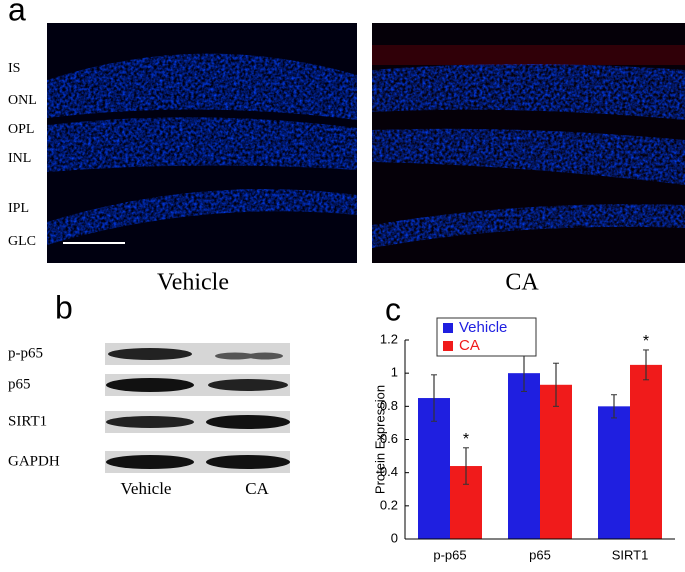 The image size is (685, 572). Describe the element at coordinates (197, 408) in the screenshot. I see `blot` at that location.